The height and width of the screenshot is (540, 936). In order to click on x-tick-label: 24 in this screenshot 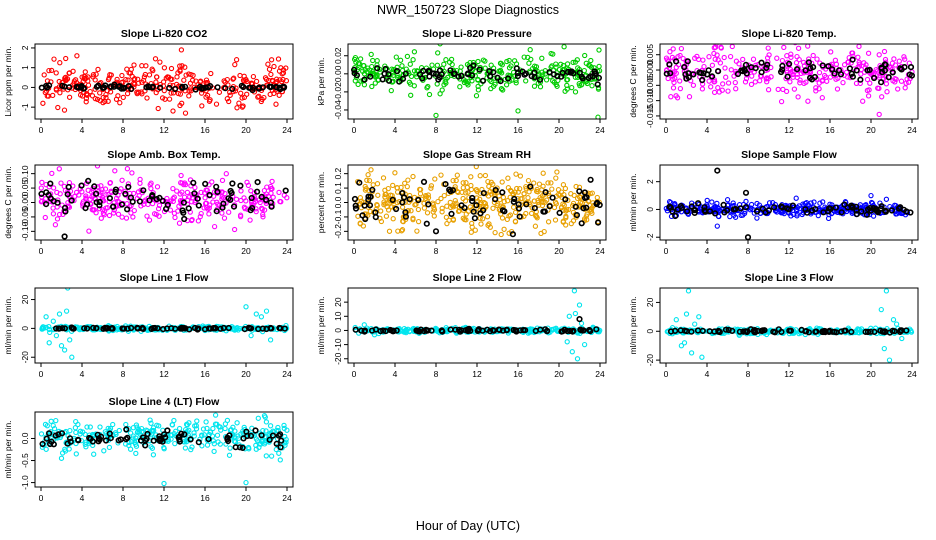, I will do `click(600, 374)`.